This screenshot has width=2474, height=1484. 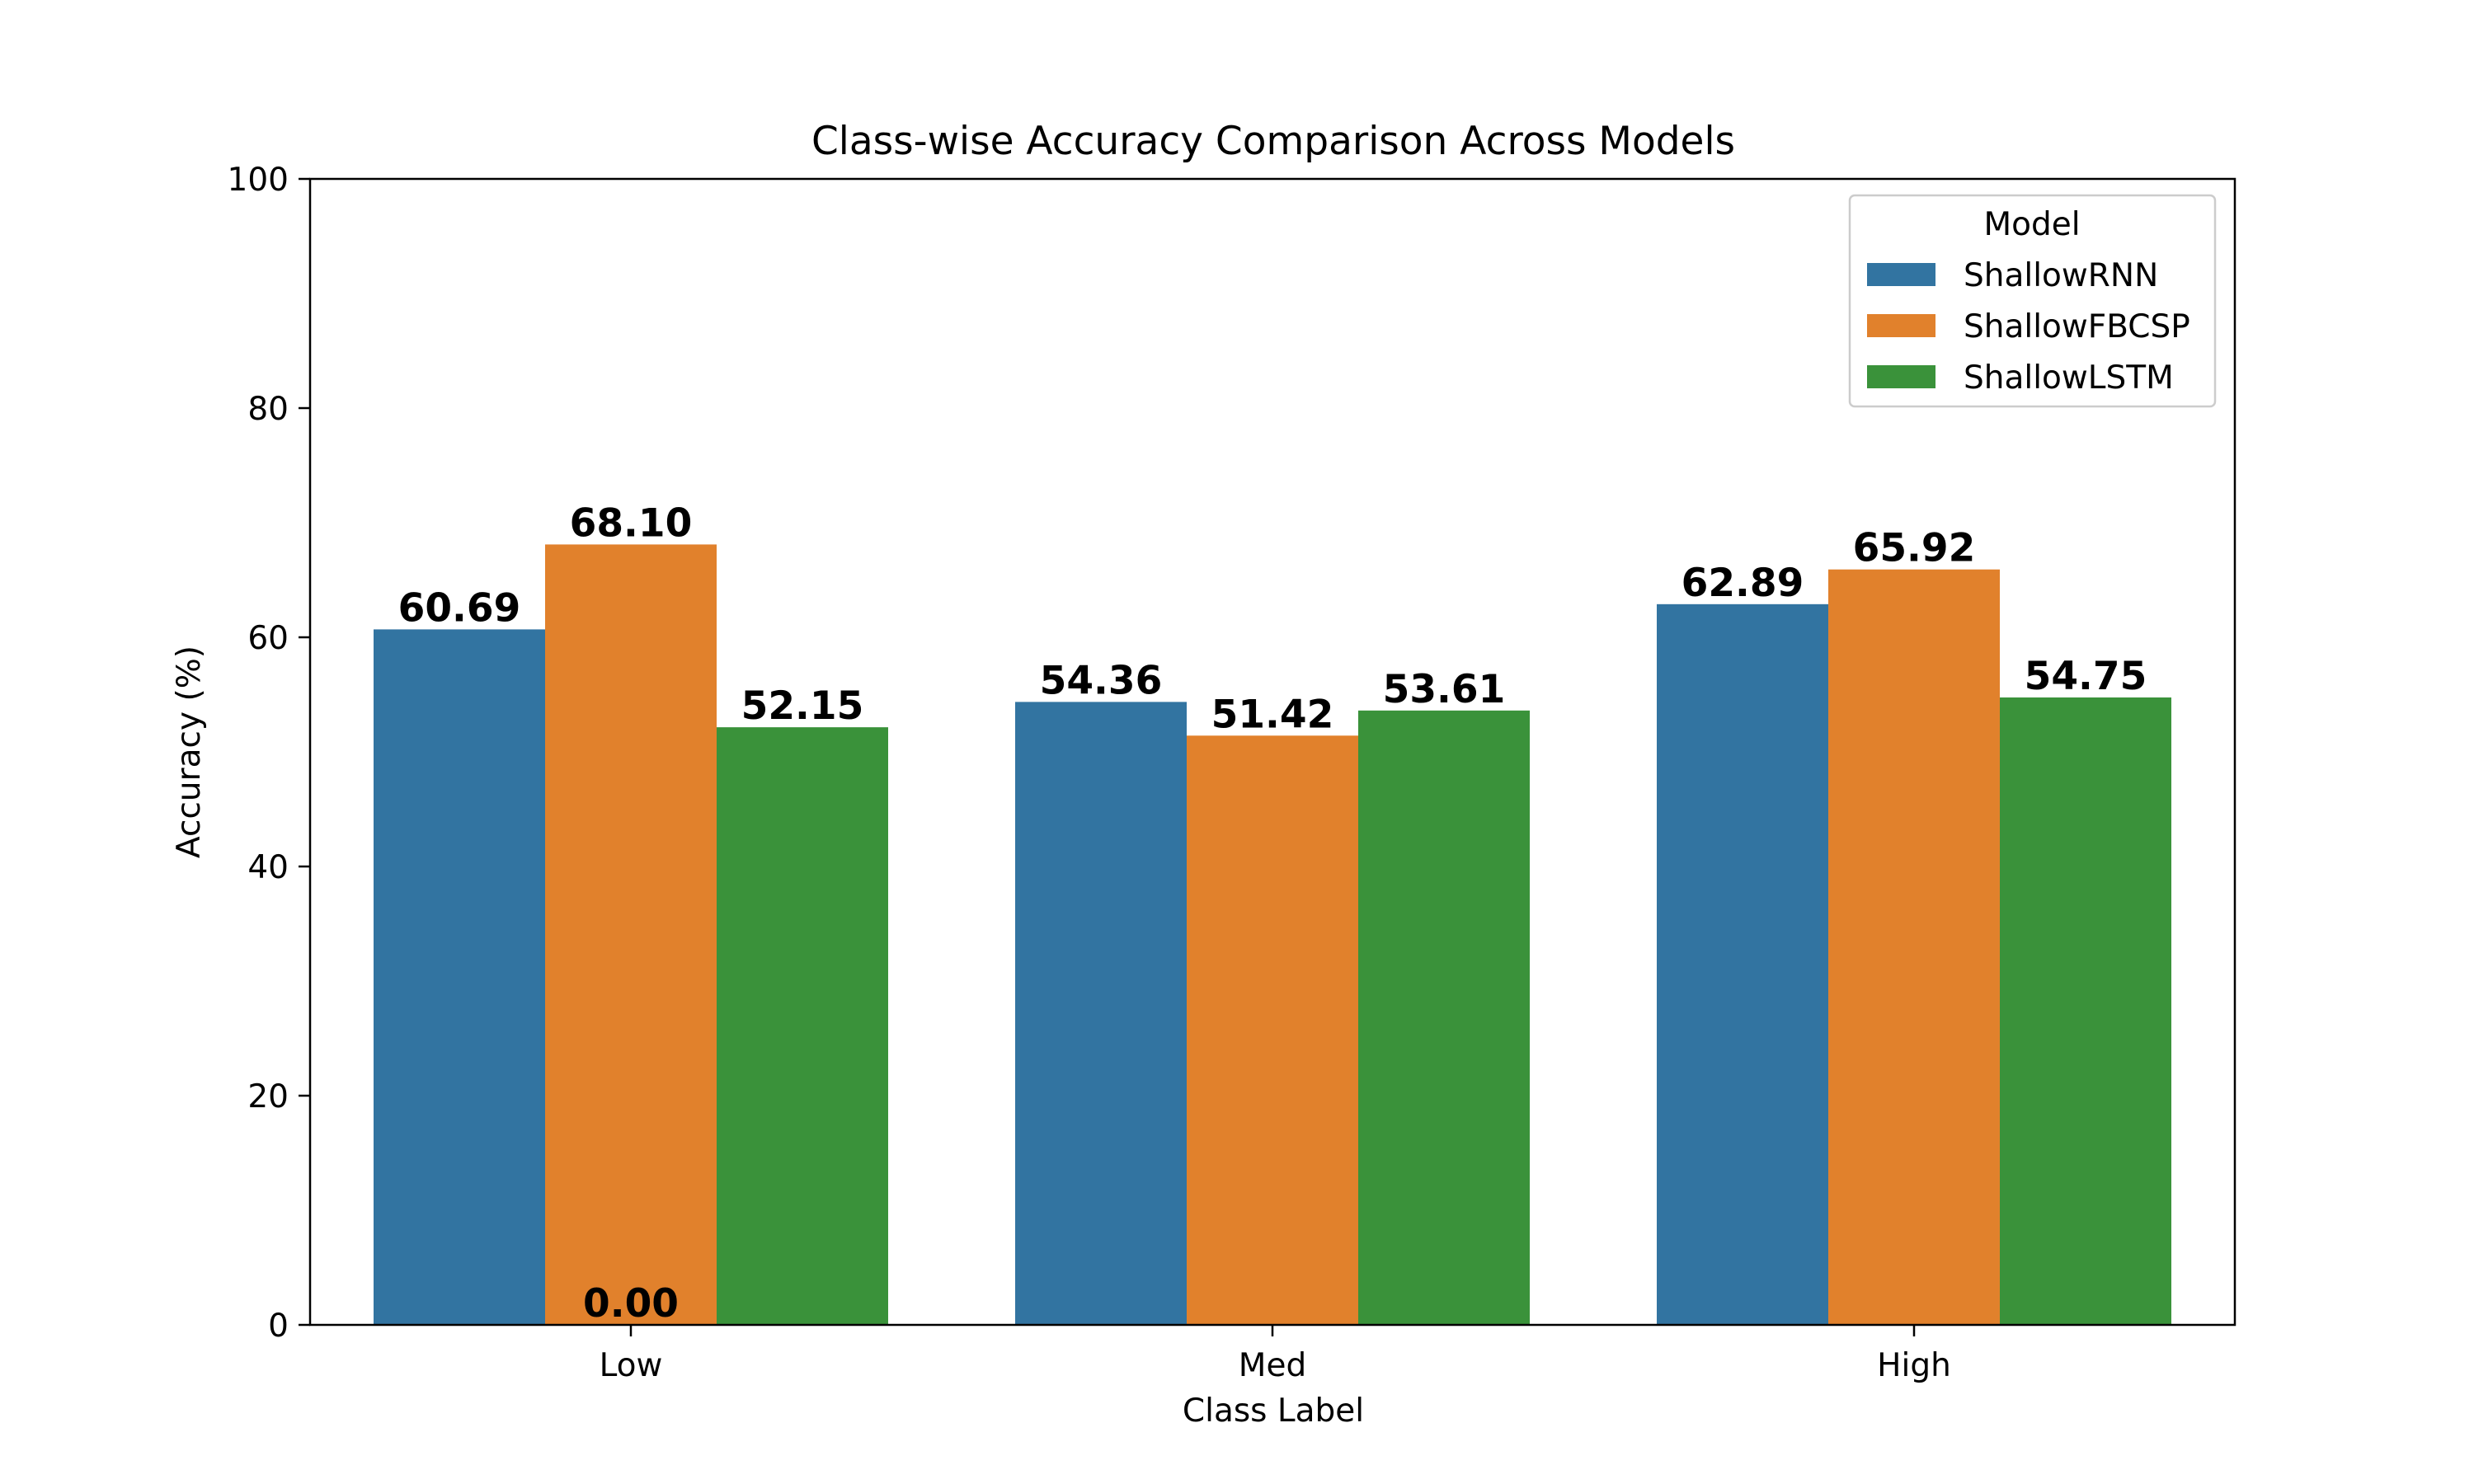 What do you see at coordinates (1101, 1014) in the screenshot?
I see `bar-med-shallowrnn` at bounding box center [1101, 1014].